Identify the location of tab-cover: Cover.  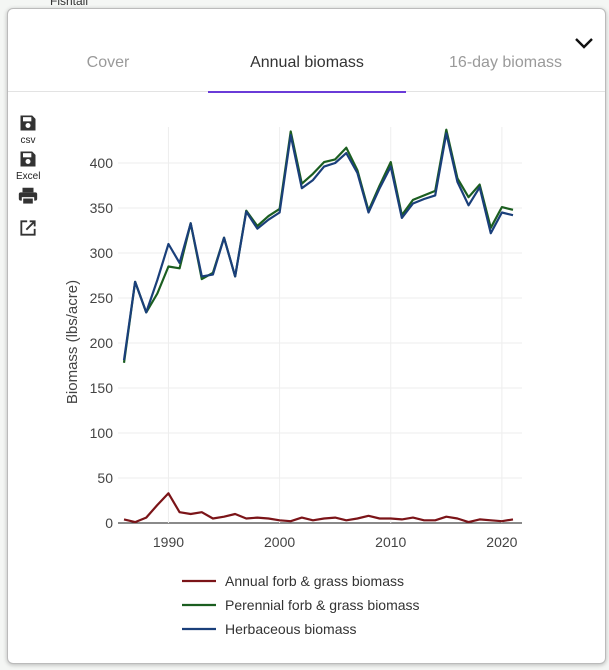
(108, 62).